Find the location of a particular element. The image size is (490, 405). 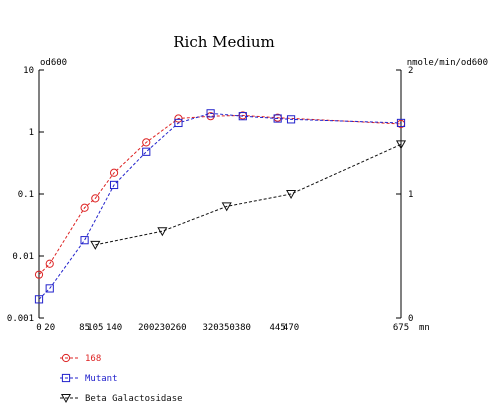

legend-entry: 168 is located at coordinates (80, 358).